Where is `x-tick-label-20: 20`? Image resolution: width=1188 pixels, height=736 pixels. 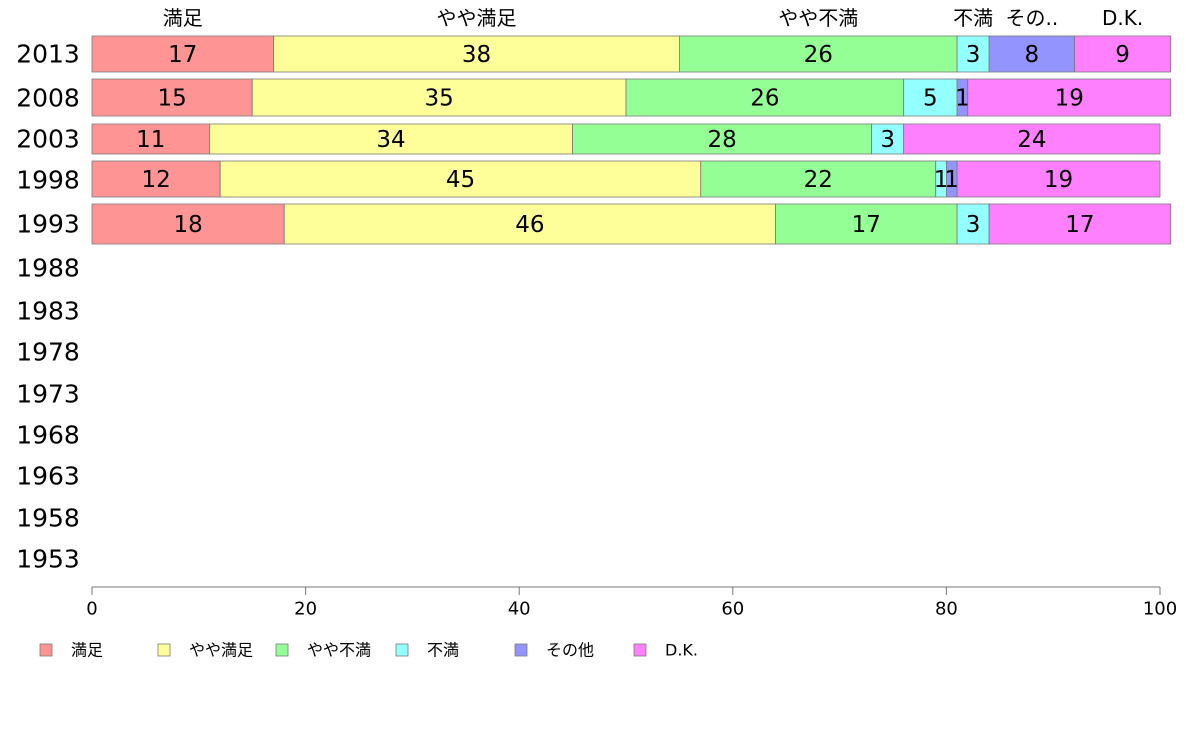 x-tick-label-20: 20 is located at coordinates (305, 609).